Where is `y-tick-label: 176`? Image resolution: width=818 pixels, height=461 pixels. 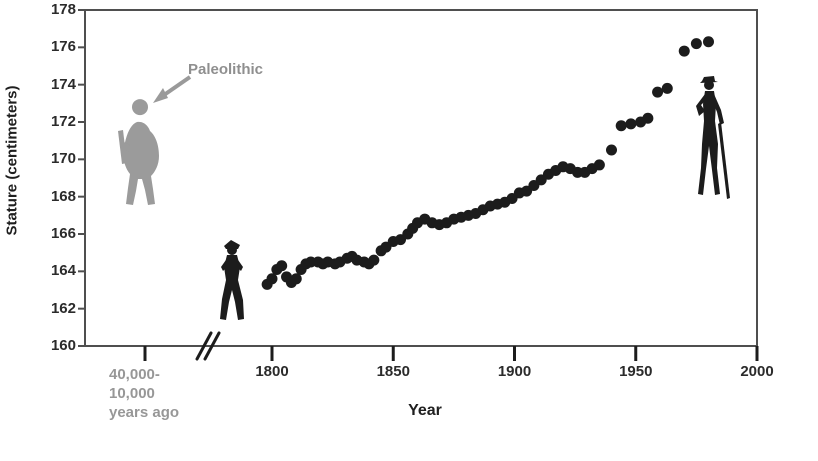
y-tick-label: 176 is located at coordinates (63, 47).